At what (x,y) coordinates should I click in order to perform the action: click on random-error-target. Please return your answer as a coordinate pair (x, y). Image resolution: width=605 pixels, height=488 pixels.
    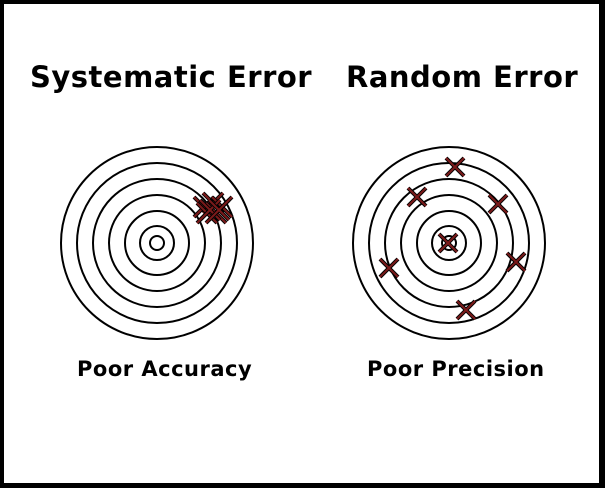
    Looking at the image, I should click on (449, 243).